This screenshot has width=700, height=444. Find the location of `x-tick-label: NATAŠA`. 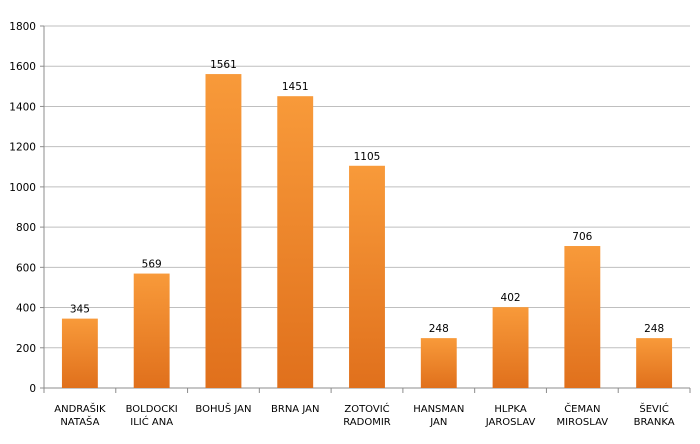

x-tick-label: NATAŠA is located at coordinates (79, 421).